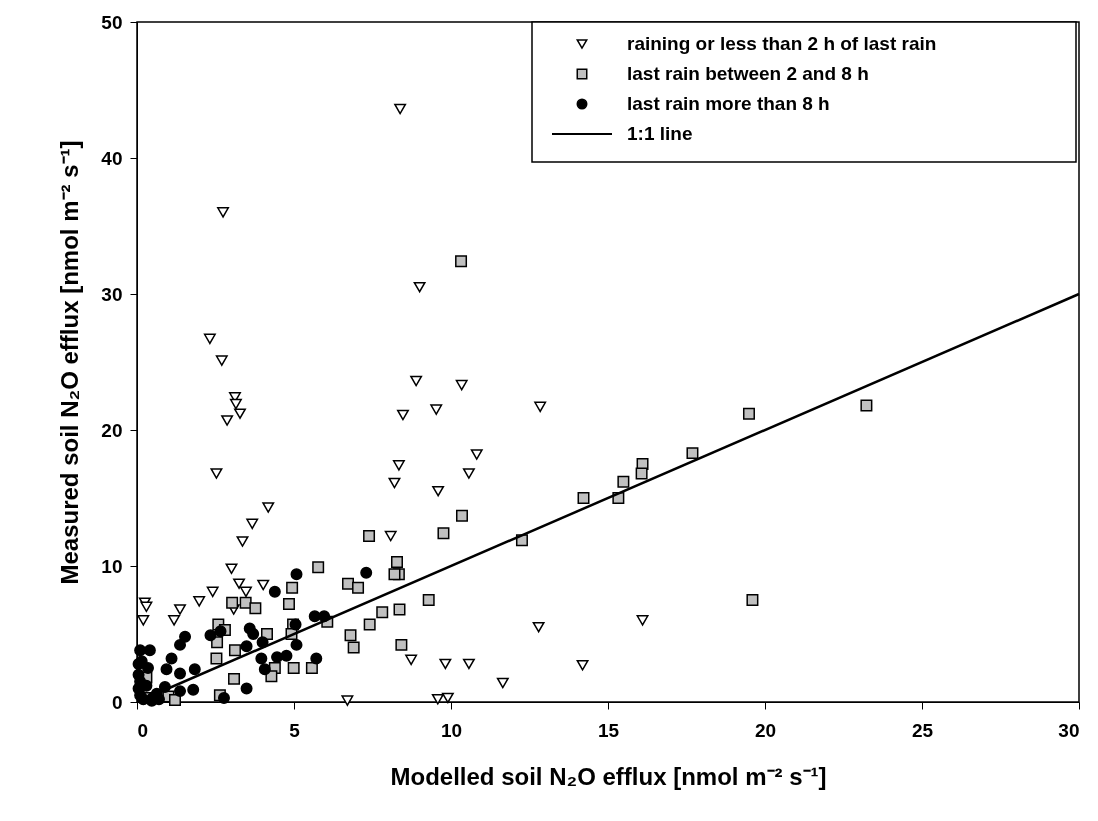  What do you see at coordinates (660, 133) in the screenshot?
I see `legend-label: 1:1 line` at bounding box center [660, 133].